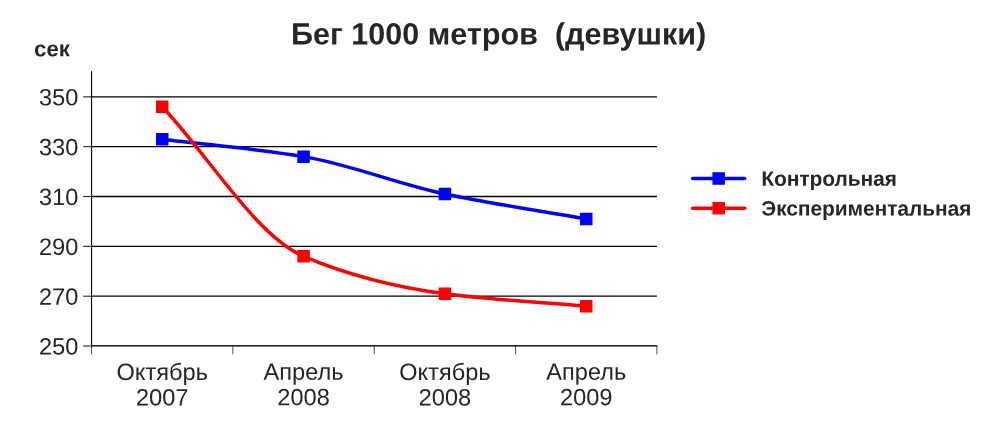  Describe the element at coordinates (59, 247) in the screenshot. I see `y-tick-label: 290` at that location.